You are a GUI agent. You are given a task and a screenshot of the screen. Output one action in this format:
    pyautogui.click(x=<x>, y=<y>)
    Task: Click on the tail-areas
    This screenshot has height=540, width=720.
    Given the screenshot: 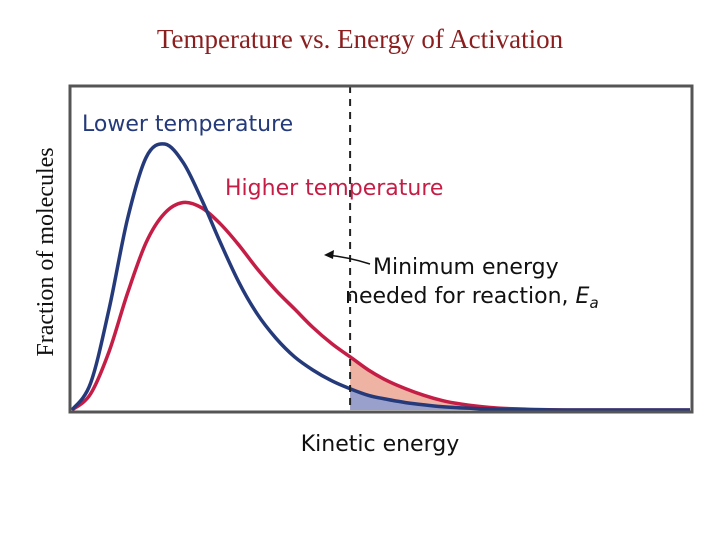 What is the action you would take?
    pyautogui.click(x=520, y=383)
    